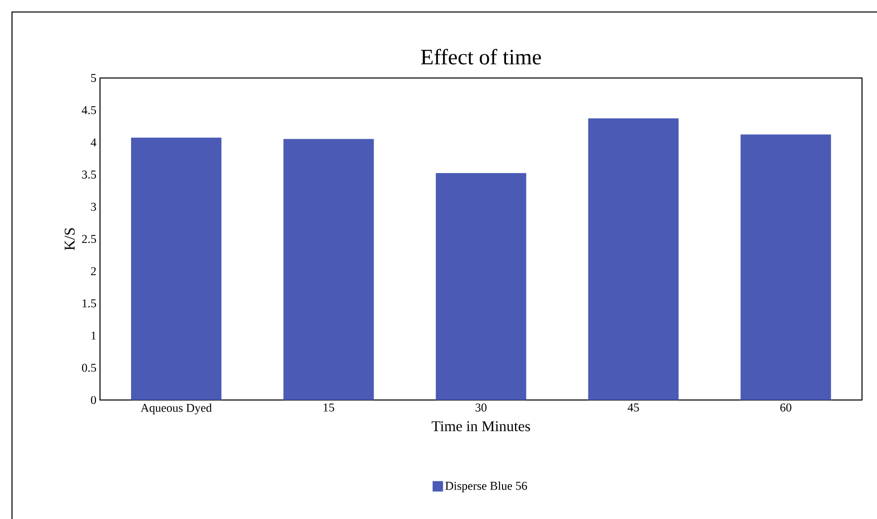 The height and width of the screenshot is (519, 877). Describe the element at coordinates (633, 408) in the screenshot. I see `x-tick-label: 45` at that location.